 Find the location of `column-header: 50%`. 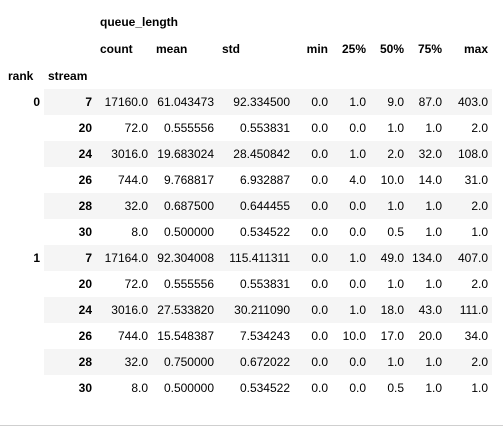

column-header: 50% is located at coordinates (391, 48).